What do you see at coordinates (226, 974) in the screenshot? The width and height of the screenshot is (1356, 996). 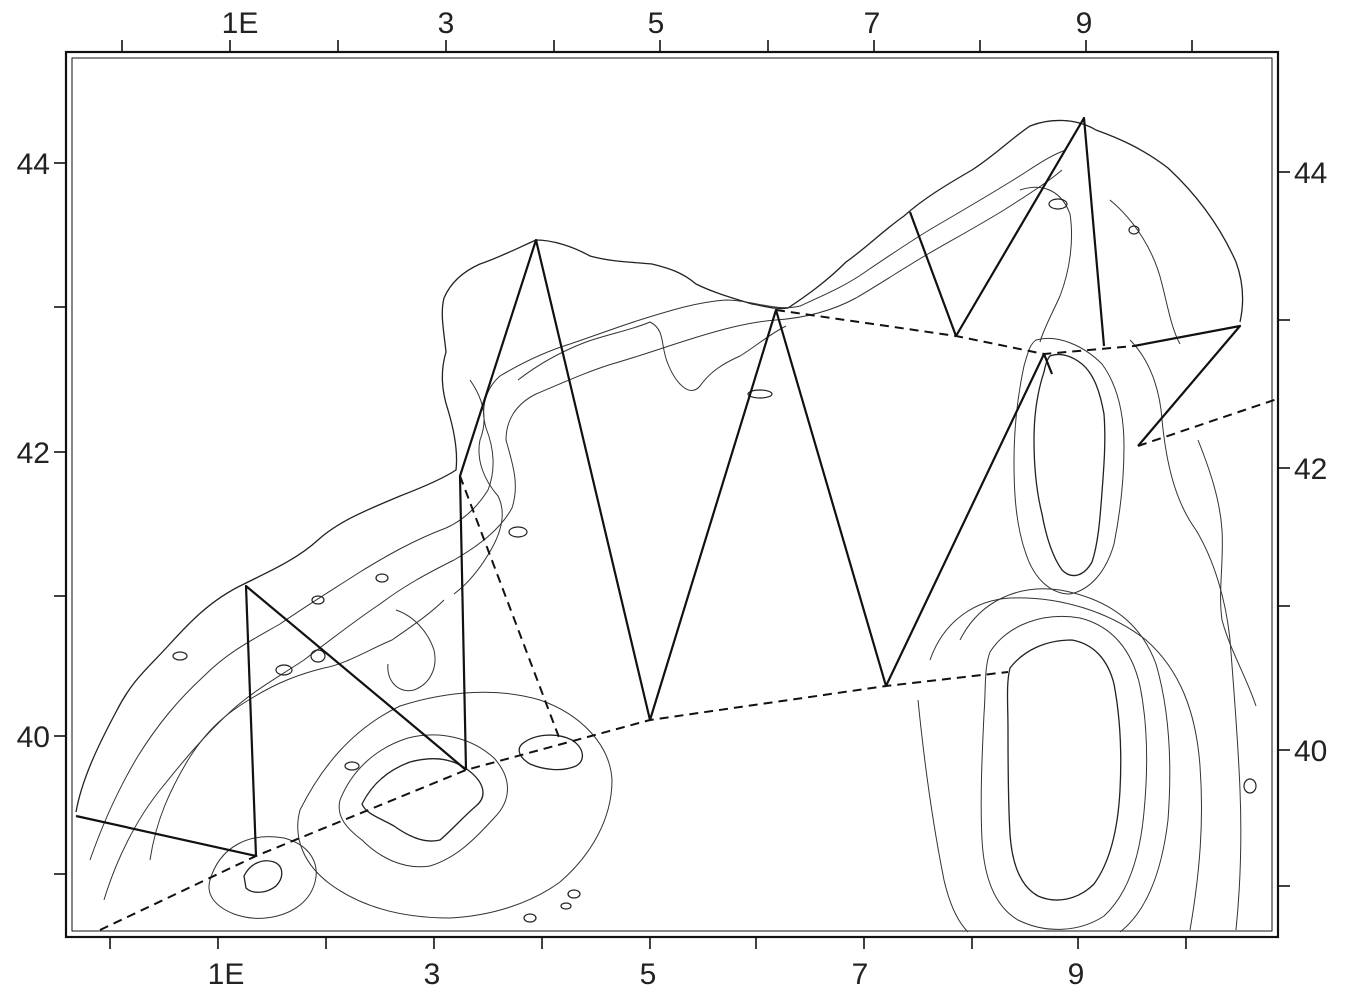 I see `bottom-lon-label: 1E` at bounding box center [226, 974].